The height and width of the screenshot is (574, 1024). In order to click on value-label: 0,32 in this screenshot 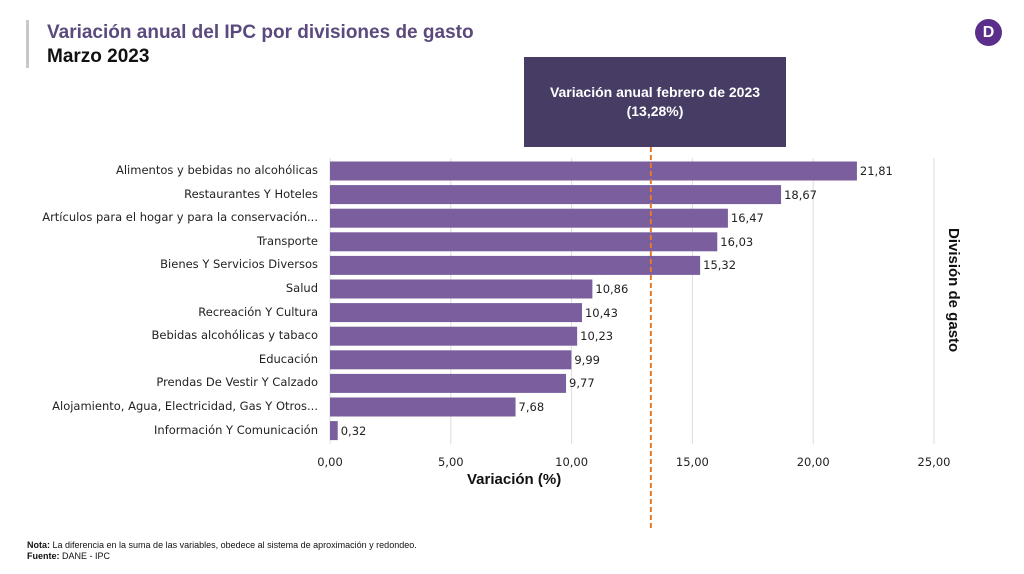, I will do `click(353, 430)`.